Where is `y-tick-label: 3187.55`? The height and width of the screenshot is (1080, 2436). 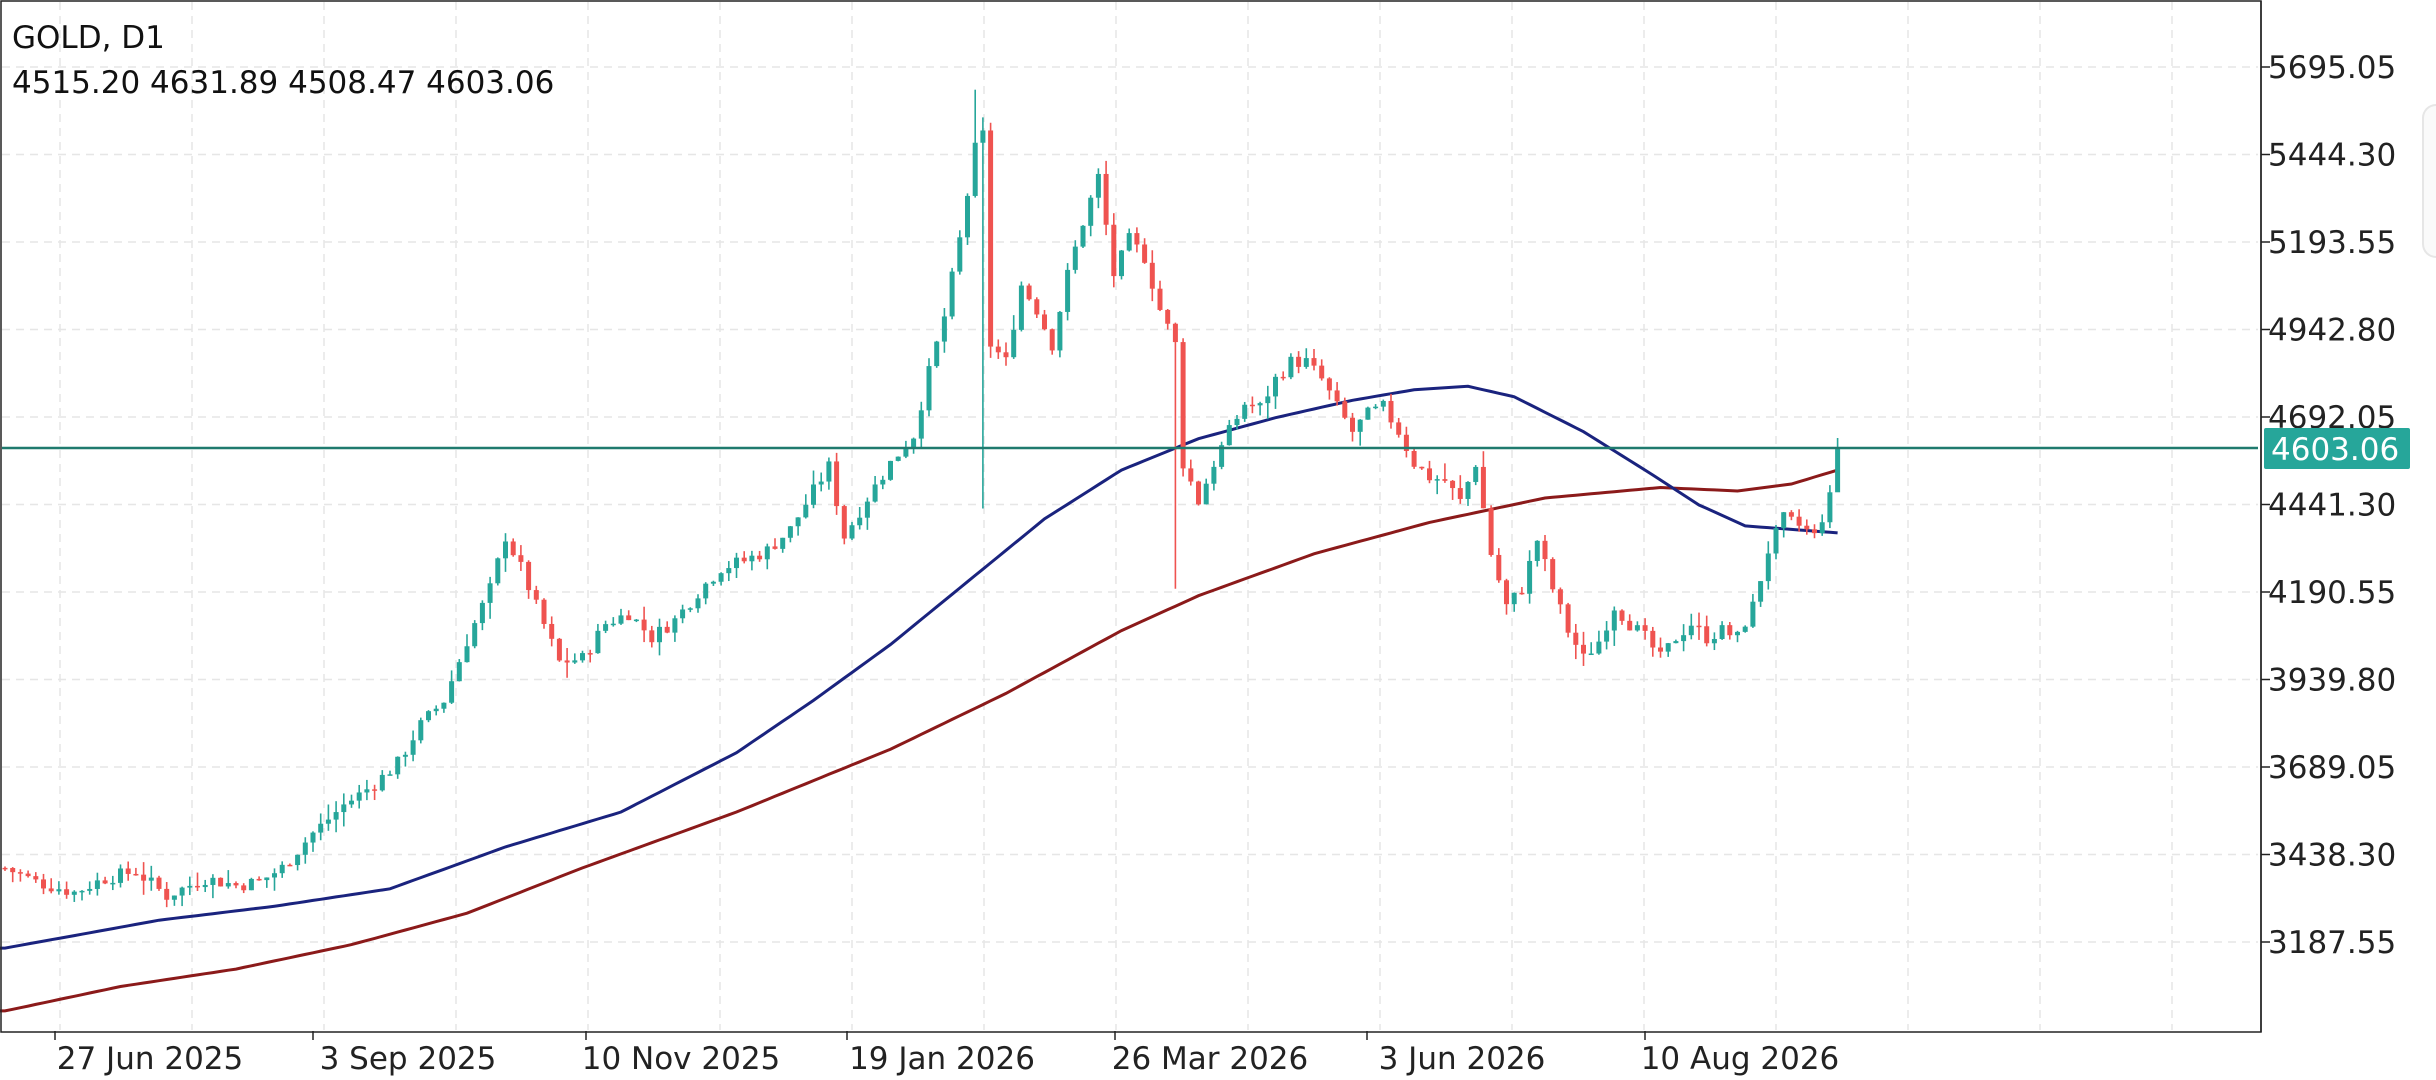
y-tick-label: 3187.55 is located at coordinates (2332, 943).